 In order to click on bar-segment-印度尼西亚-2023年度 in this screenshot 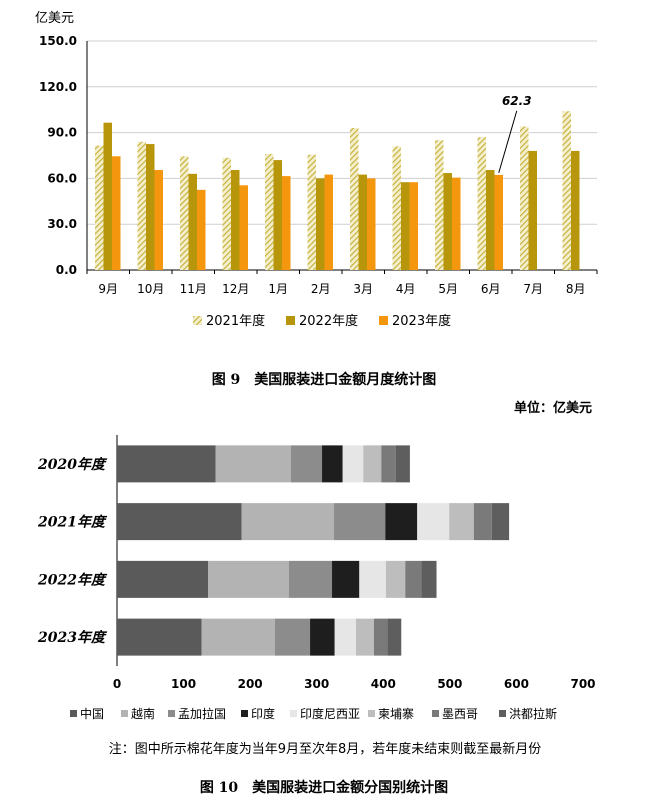, I will do `click(345, 637)`.